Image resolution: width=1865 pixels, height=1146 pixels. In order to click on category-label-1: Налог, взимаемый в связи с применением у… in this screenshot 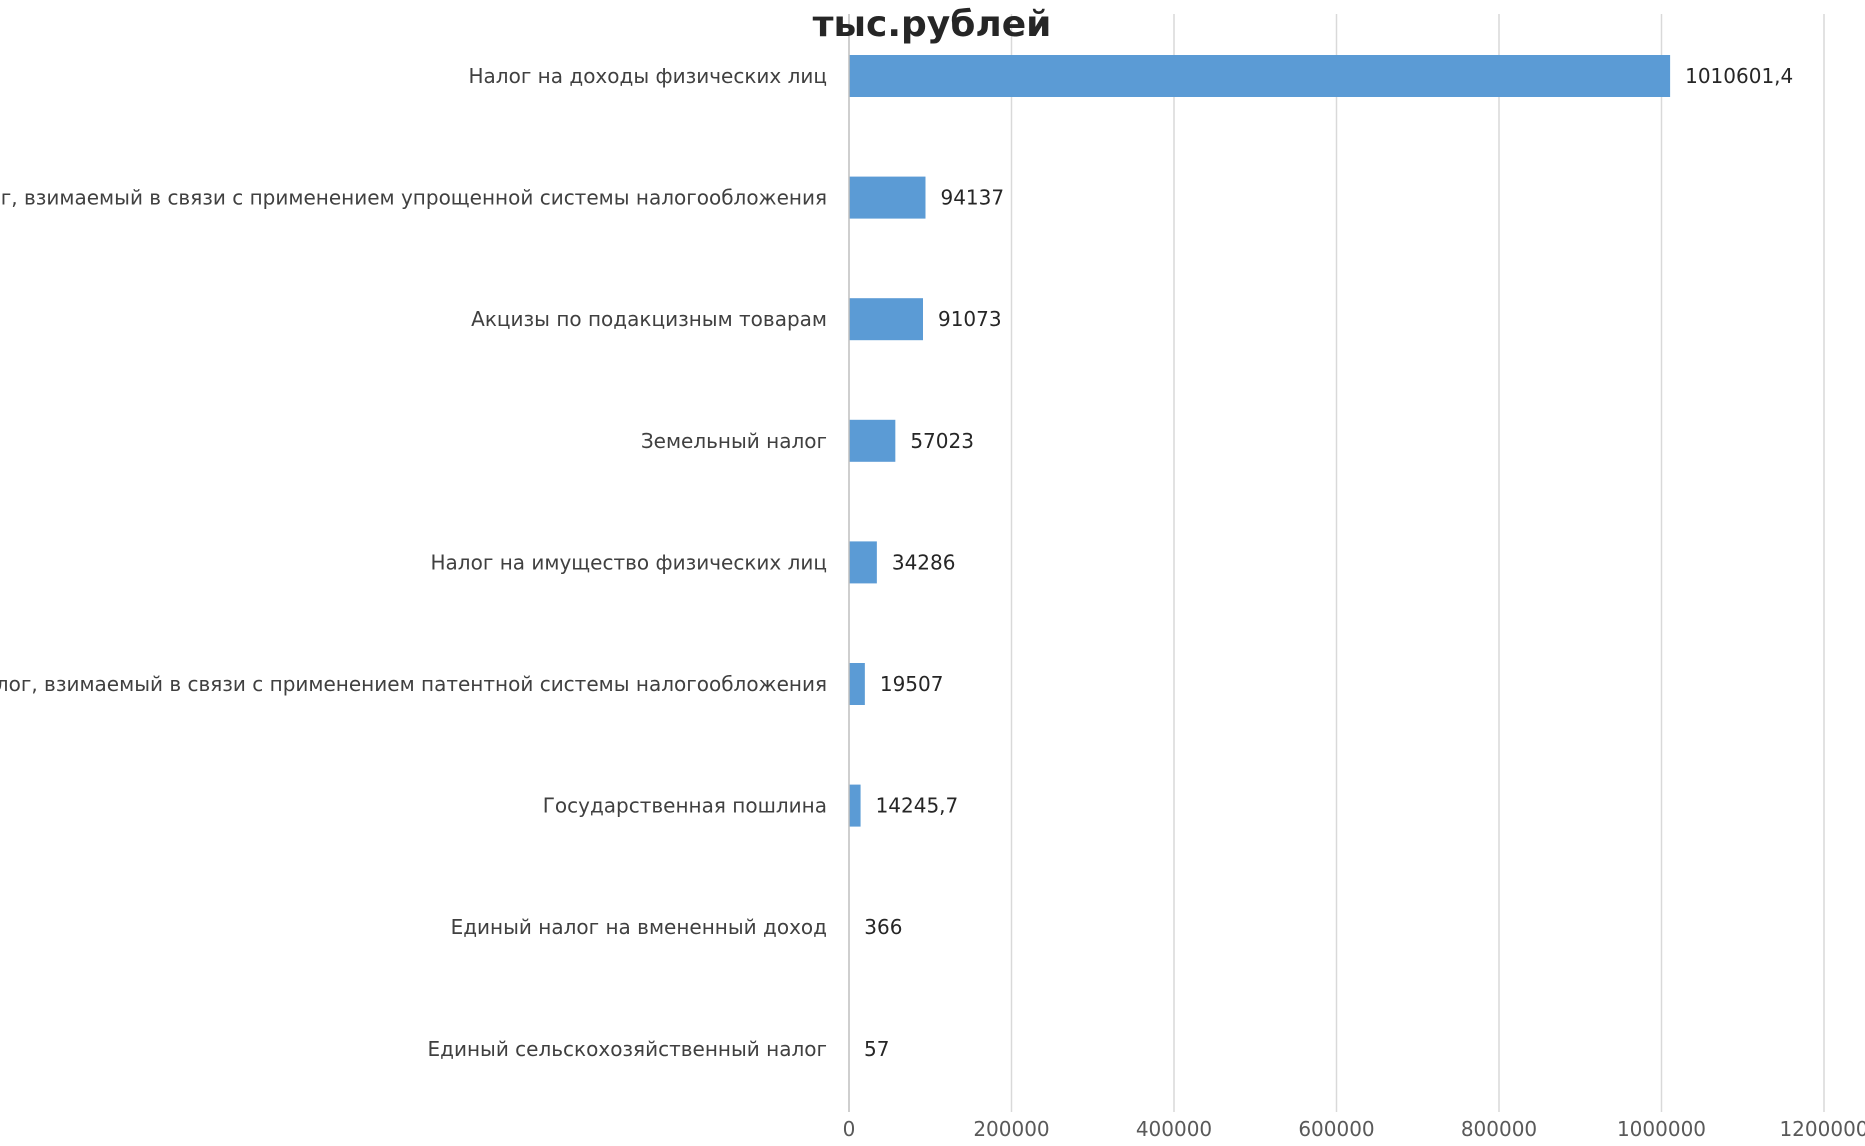, I will do `click(413, 198)`.